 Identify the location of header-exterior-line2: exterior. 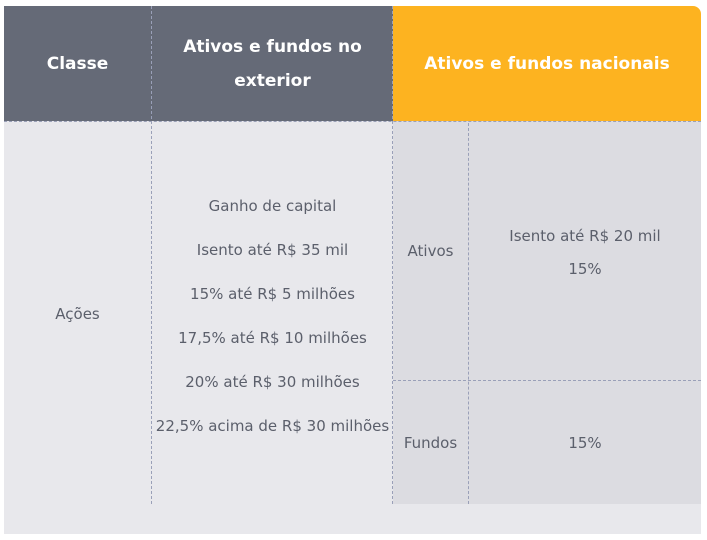
(272, 80).